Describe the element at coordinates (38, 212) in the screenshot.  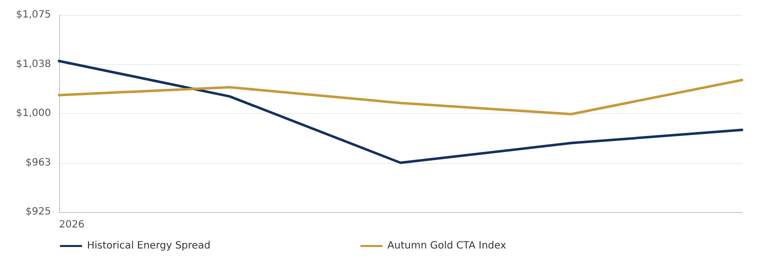
I see `y-tick-label: $925` at that location.